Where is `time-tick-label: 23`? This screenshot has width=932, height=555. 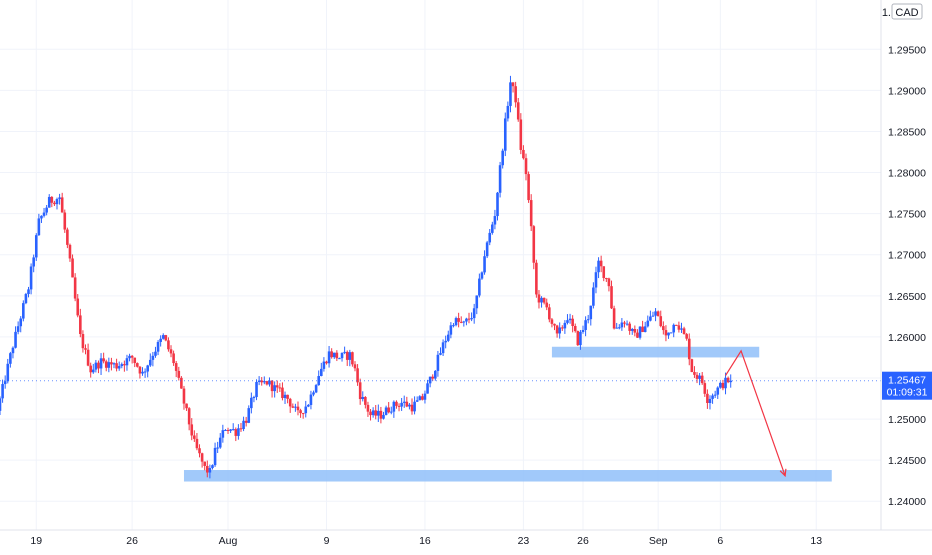 time-tick-label: 23 is located at coordinates (524, 541).